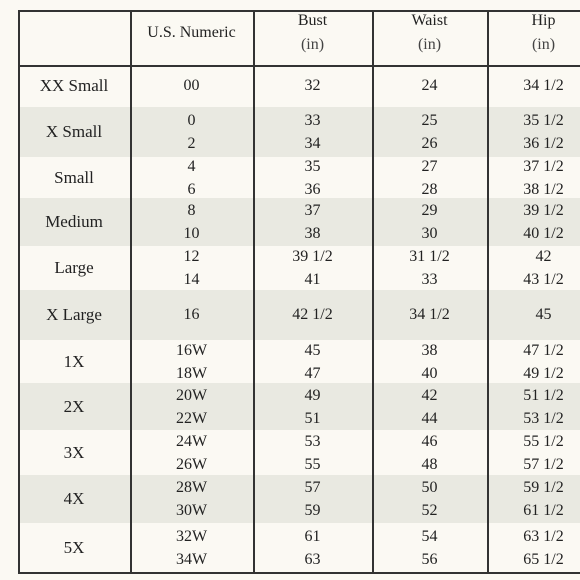 Image resolution: width=580 pixels, height=580 pixels. Describe the element at coordinates (429, 189) in the screenshot. I see `measurement: 28` at that location.